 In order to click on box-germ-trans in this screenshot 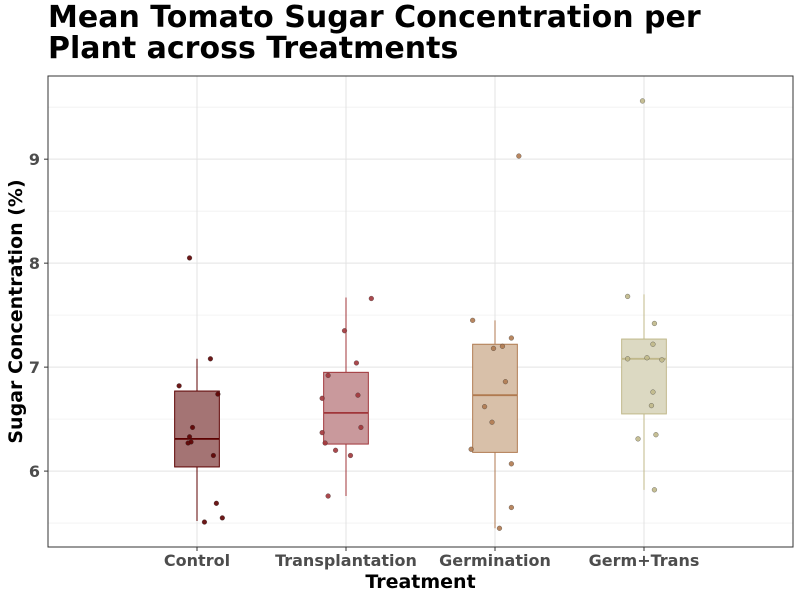, I will do `click(644, 392)`.